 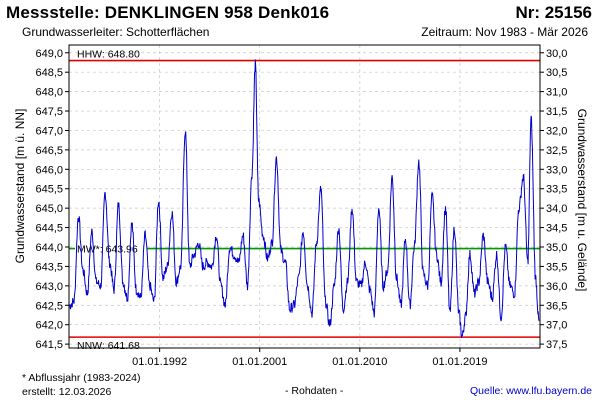 I want to click on y-tick-label-left: 649,0, so click(x=49, y=54).